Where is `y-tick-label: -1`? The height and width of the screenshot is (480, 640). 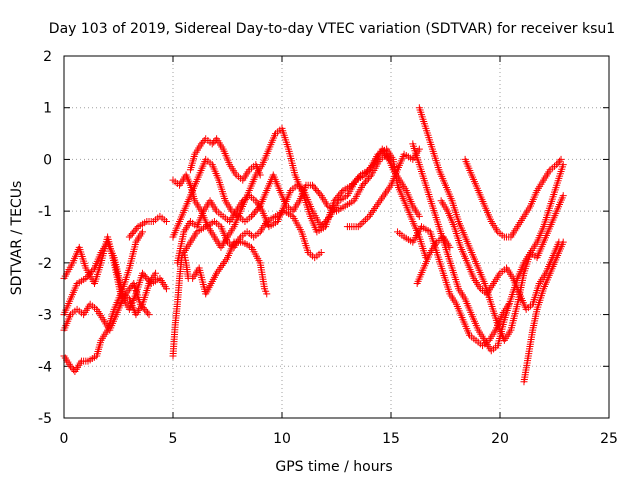 y-tick-label: -1 is located at coordinates (45, 212).